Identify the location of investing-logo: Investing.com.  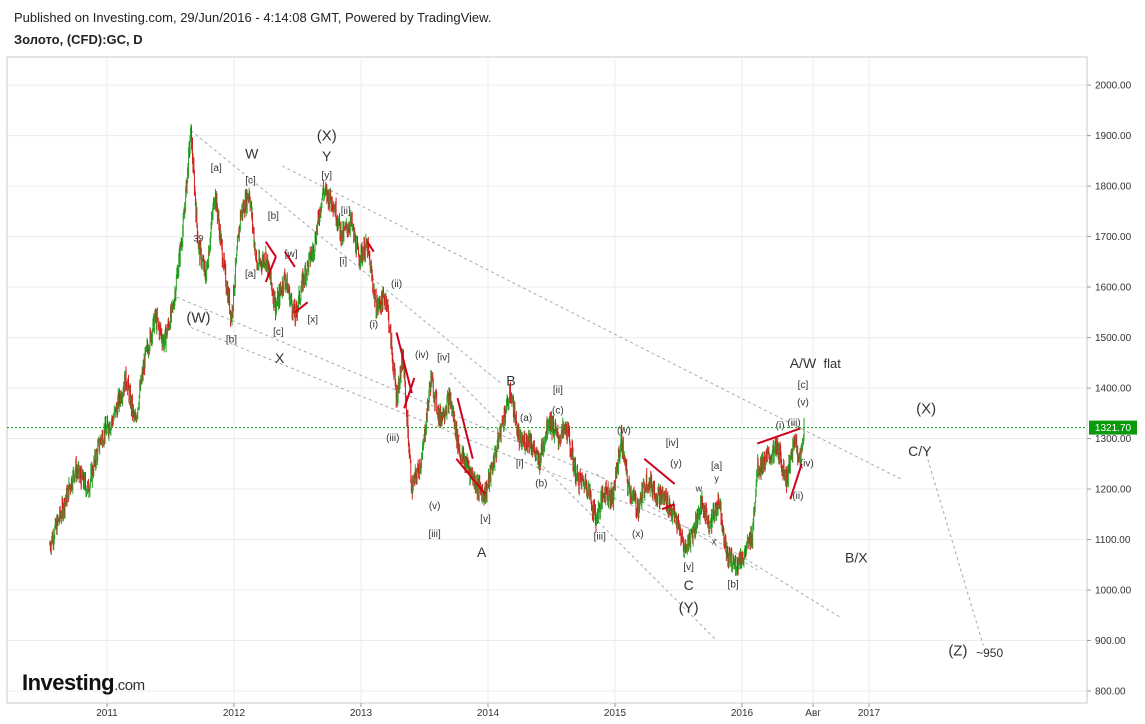
(83, 683).